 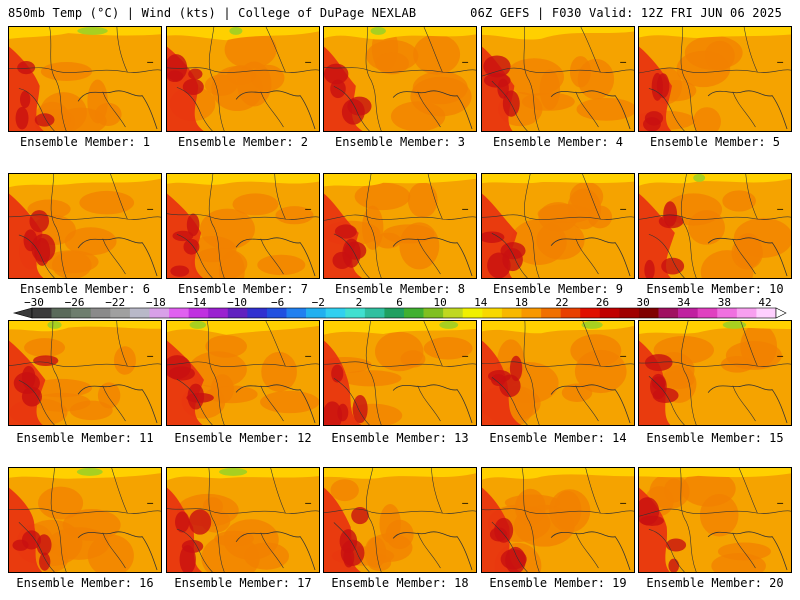 I want to click on colorbar-tick-label: 18, so click(x=521, y=302).